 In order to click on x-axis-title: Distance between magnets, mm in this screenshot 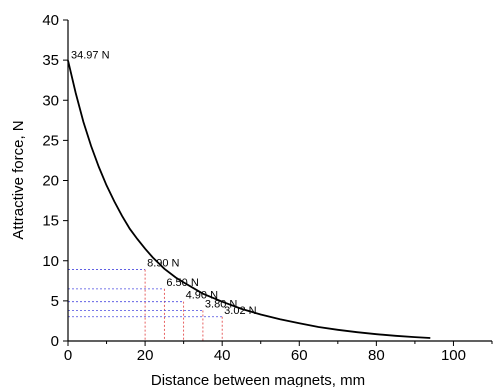, I will do `click(258, 379)`.